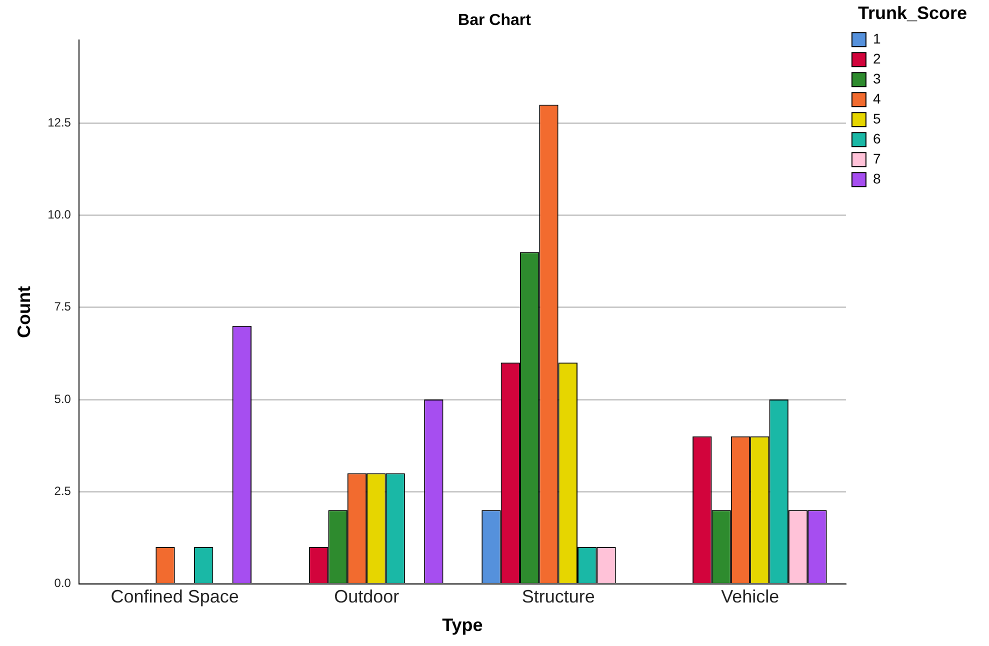 This screenshot has height=646, width=989. Describe the element at coordinates (60, 122) in the screenshot. I see `y-tick-label: 12.5` at that location.